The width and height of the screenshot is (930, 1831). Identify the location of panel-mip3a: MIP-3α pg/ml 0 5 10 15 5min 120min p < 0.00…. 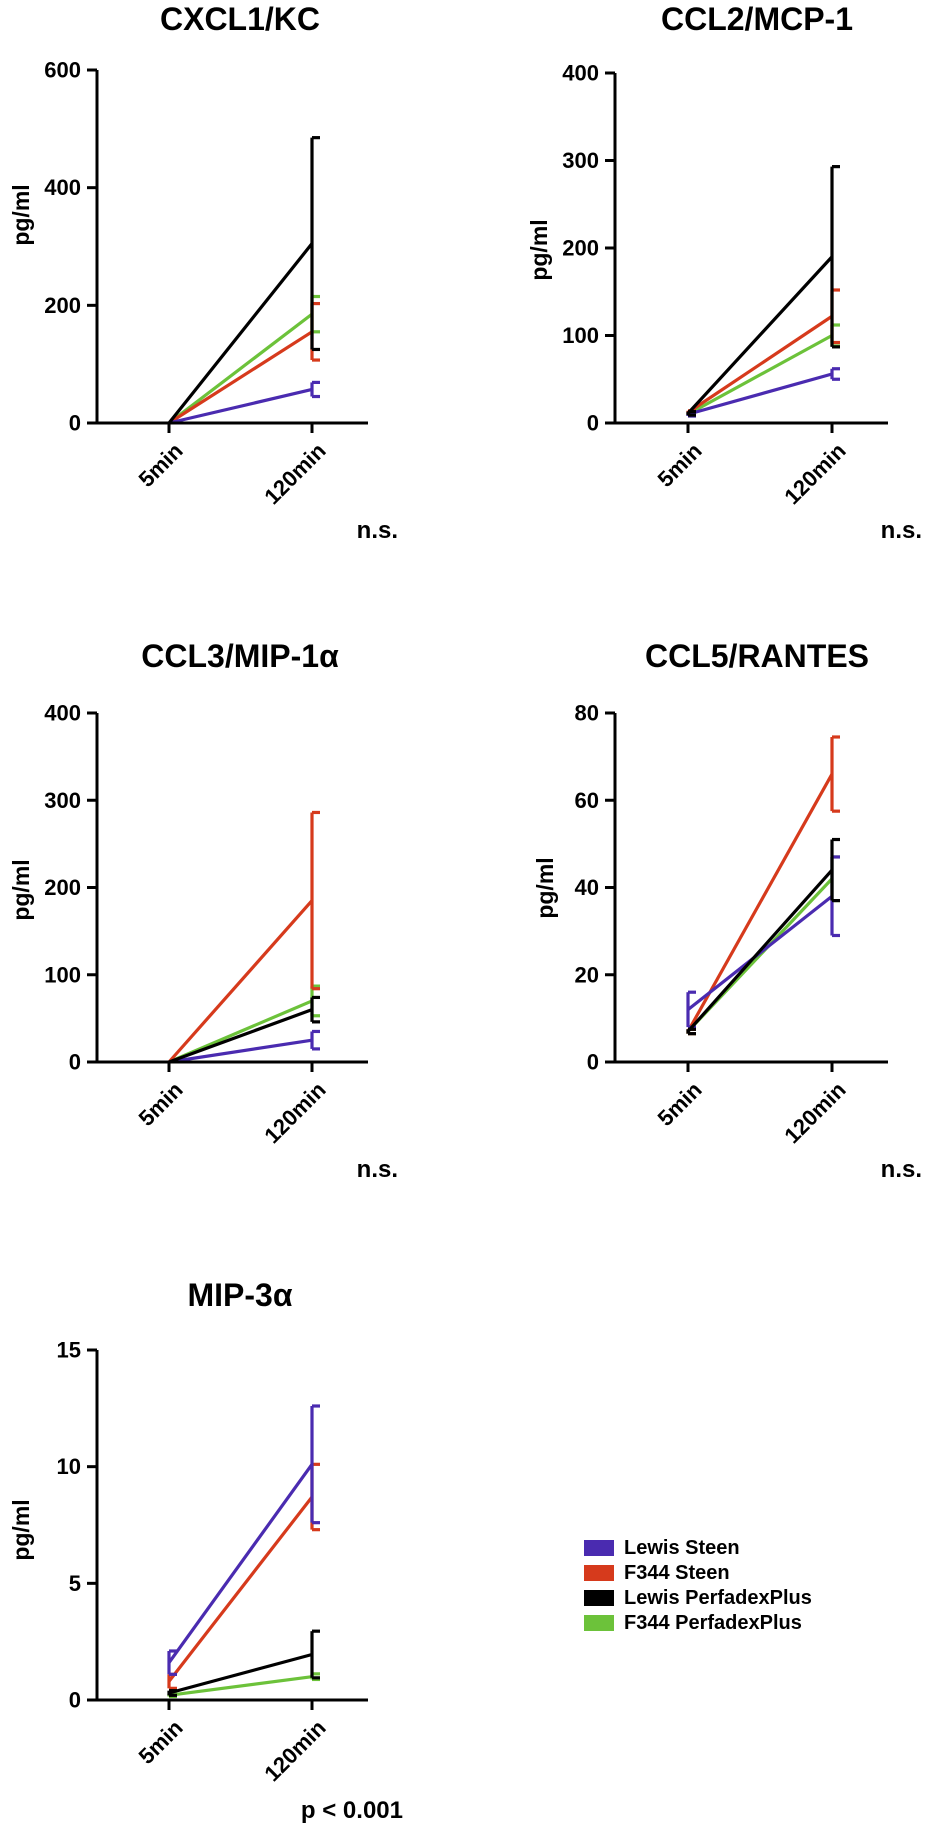
(205, 1550).